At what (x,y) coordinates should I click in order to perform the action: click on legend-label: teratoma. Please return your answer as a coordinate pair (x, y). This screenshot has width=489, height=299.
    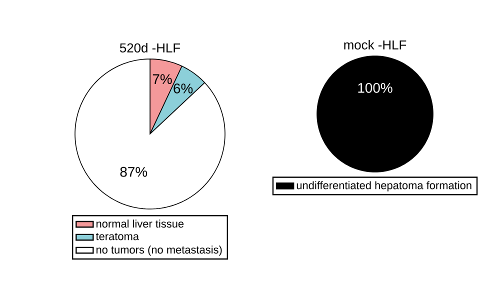
    Looking at the image, I should click on (118, 236).